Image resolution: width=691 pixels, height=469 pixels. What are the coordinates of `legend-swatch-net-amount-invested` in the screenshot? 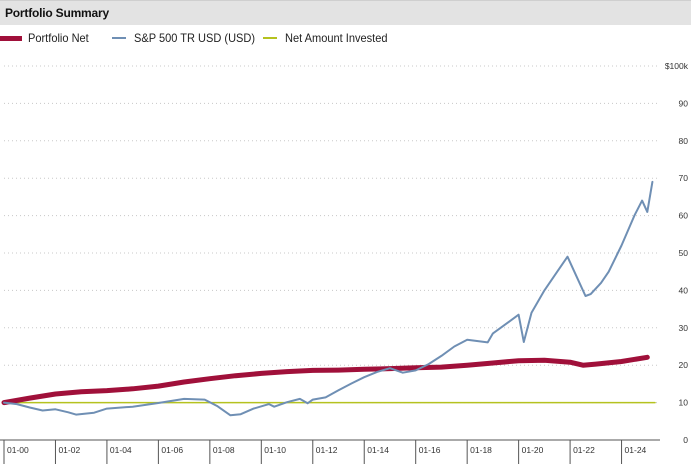 It's located at (270, 38).